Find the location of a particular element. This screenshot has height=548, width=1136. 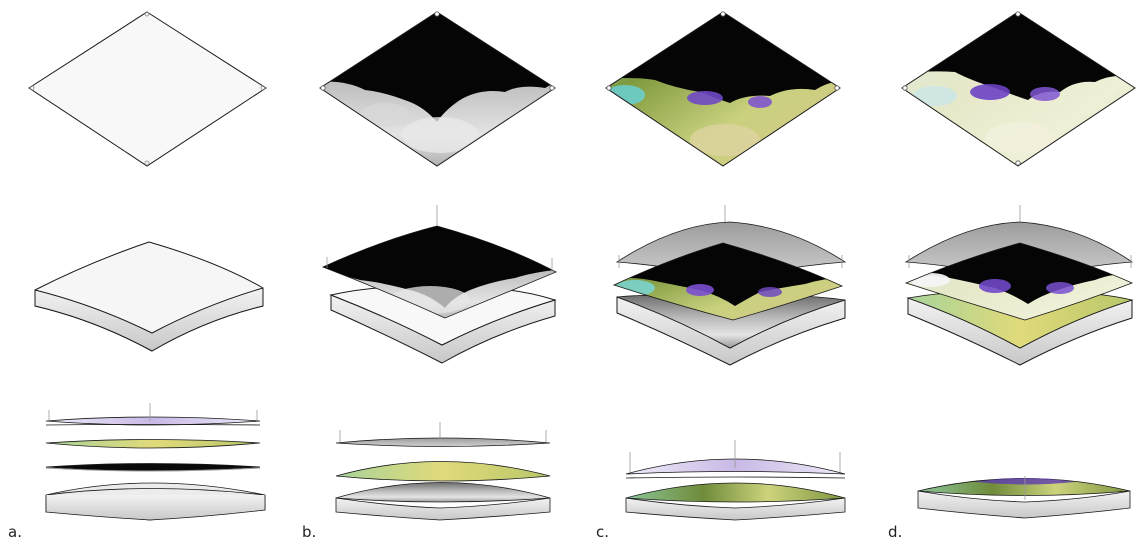

panel-d-exploded-layers is located at coordinates (1024, 497).